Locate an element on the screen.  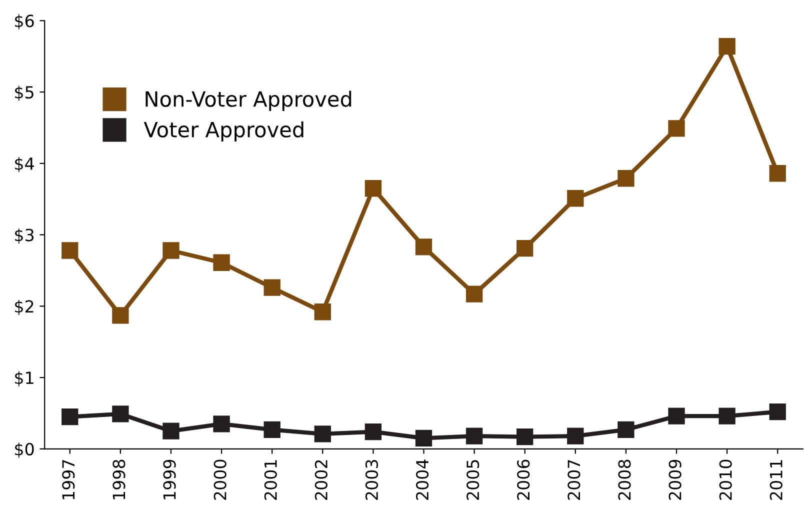
legend-label: Voter Approved is located at coordinates (224, 131).